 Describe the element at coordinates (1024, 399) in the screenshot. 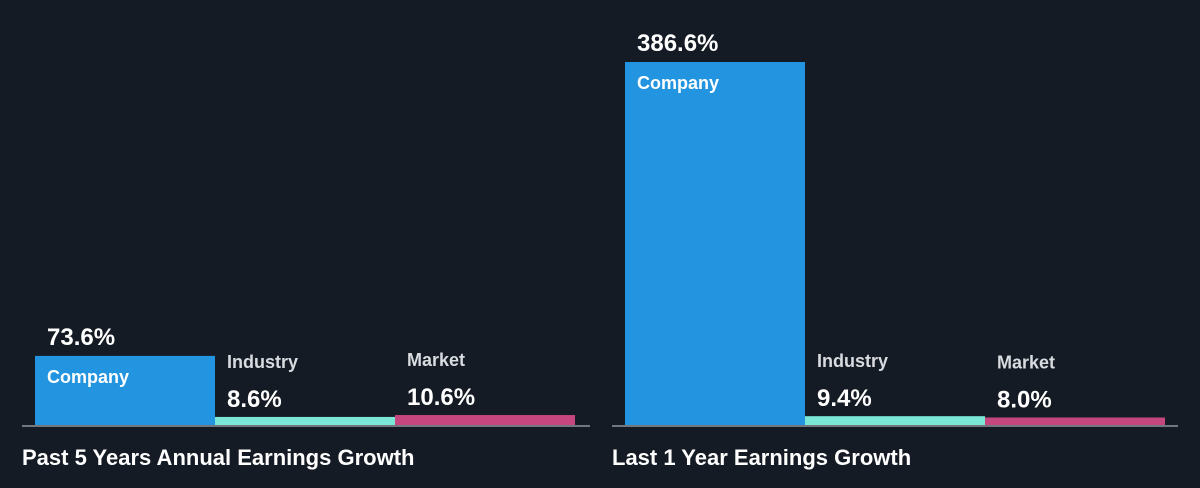

I see `value-label-market: 8.0%` at that location.